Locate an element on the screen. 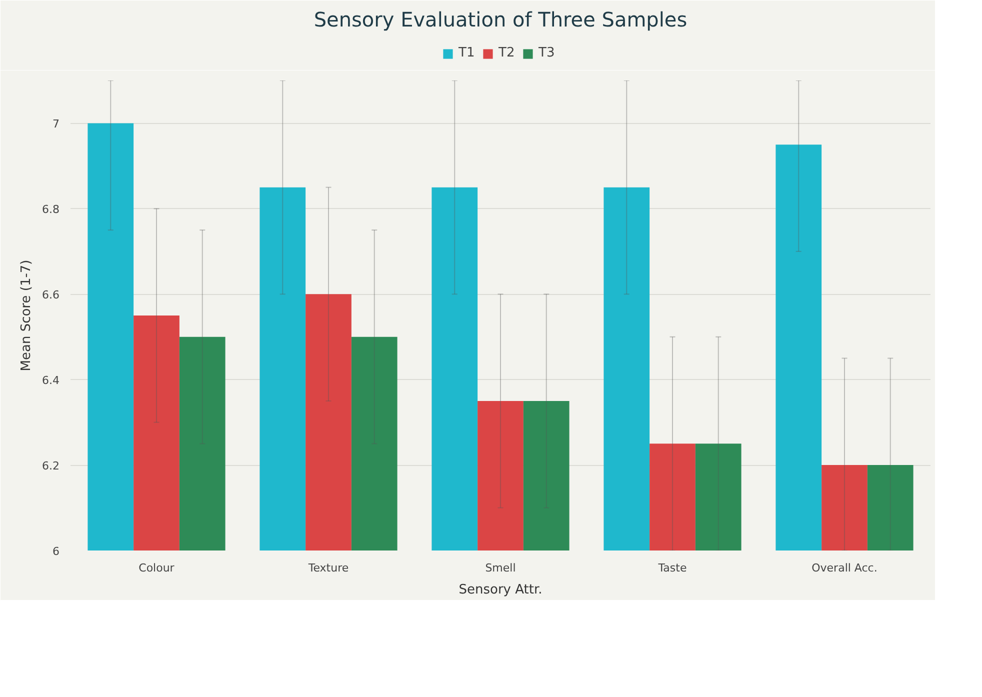 The image size is (982, 697). legend-label: T1 is located at coordinates (467, 53).